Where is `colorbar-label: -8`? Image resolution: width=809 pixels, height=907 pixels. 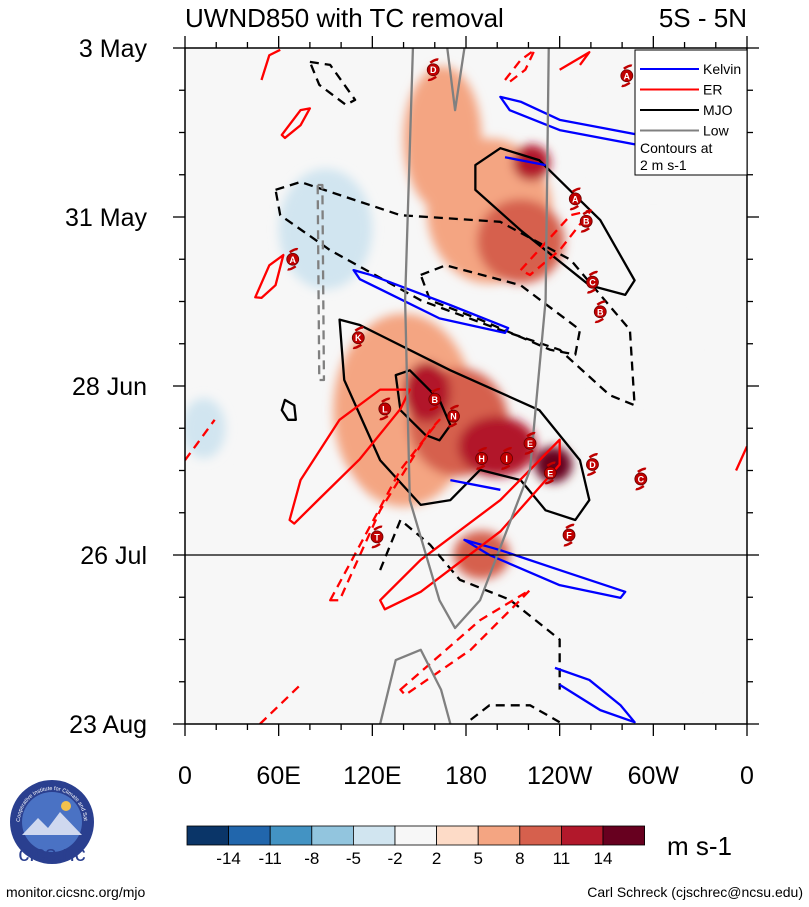
colorbar-label: -8 is located at coordinates (311, 858).